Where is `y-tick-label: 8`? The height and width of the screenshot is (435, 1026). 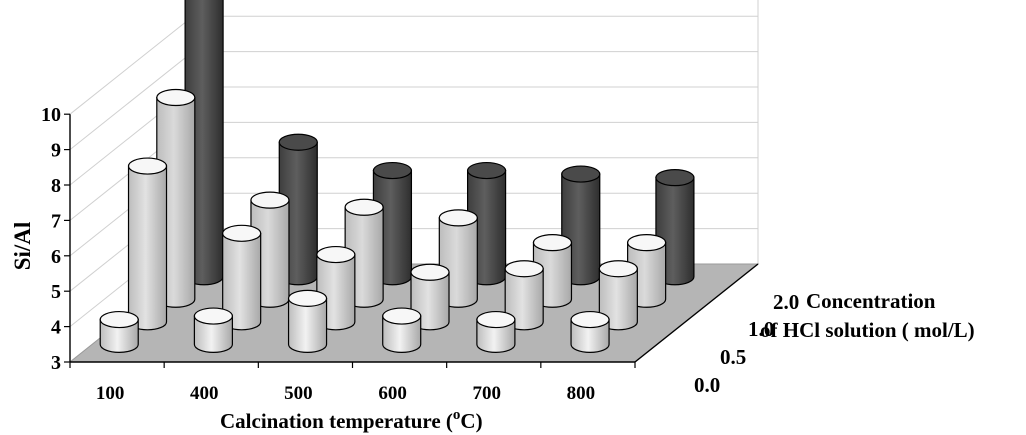 y-tick-label: 8 is located at coordinates (56, 186).